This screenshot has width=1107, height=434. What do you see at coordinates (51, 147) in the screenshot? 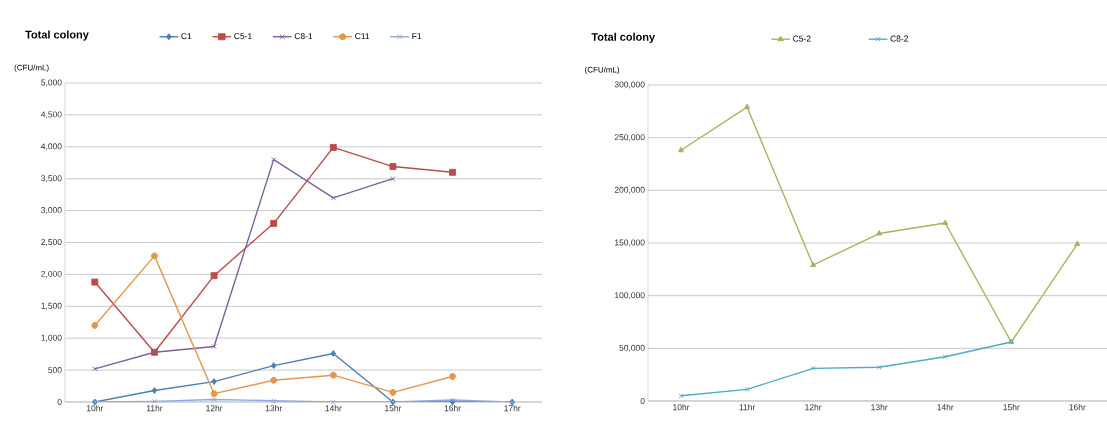
I see `y-tick-label: 4,000` at bounding box center [51, 147].